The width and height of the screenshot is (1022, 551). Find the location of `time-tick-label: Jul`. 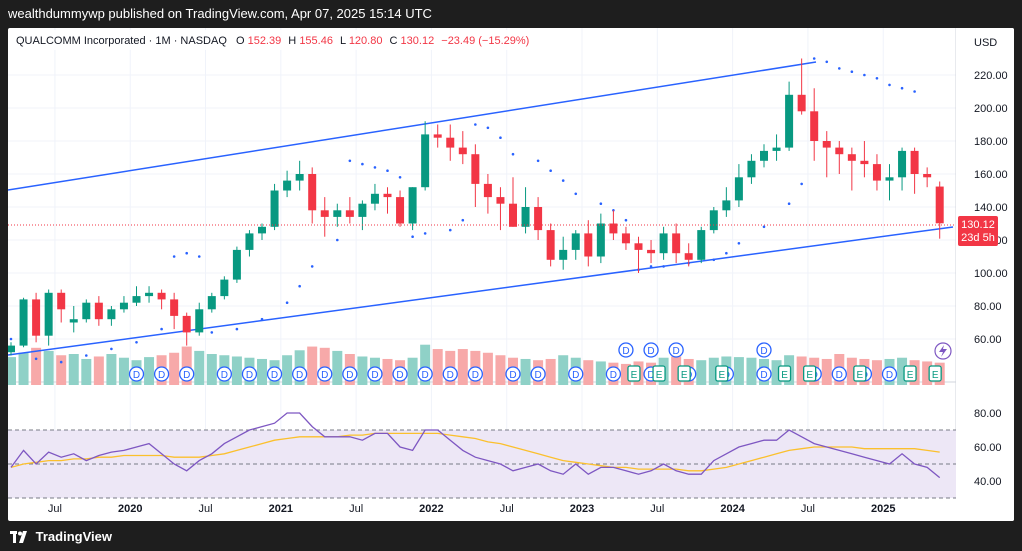

time-tick-label: Jul is located at coordinates (205, 509).